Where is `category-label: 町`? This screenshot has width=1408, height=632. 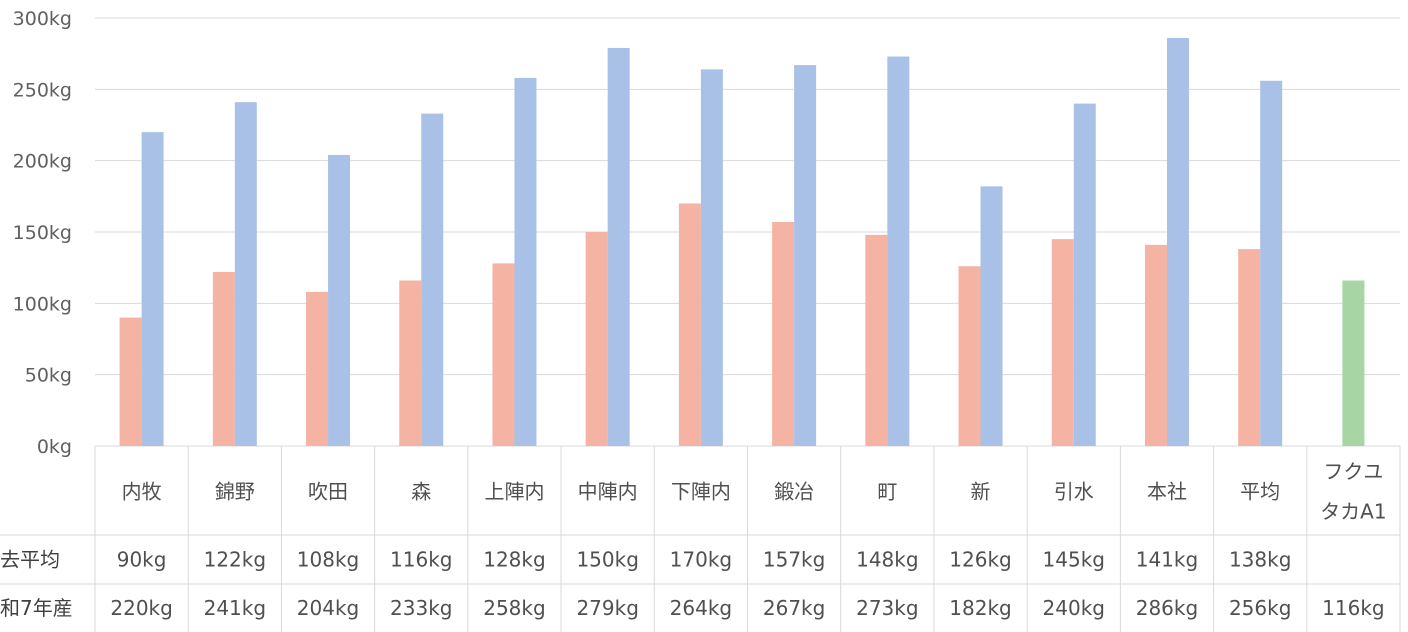
category-label: 町 is located at coordinates (887, 492).